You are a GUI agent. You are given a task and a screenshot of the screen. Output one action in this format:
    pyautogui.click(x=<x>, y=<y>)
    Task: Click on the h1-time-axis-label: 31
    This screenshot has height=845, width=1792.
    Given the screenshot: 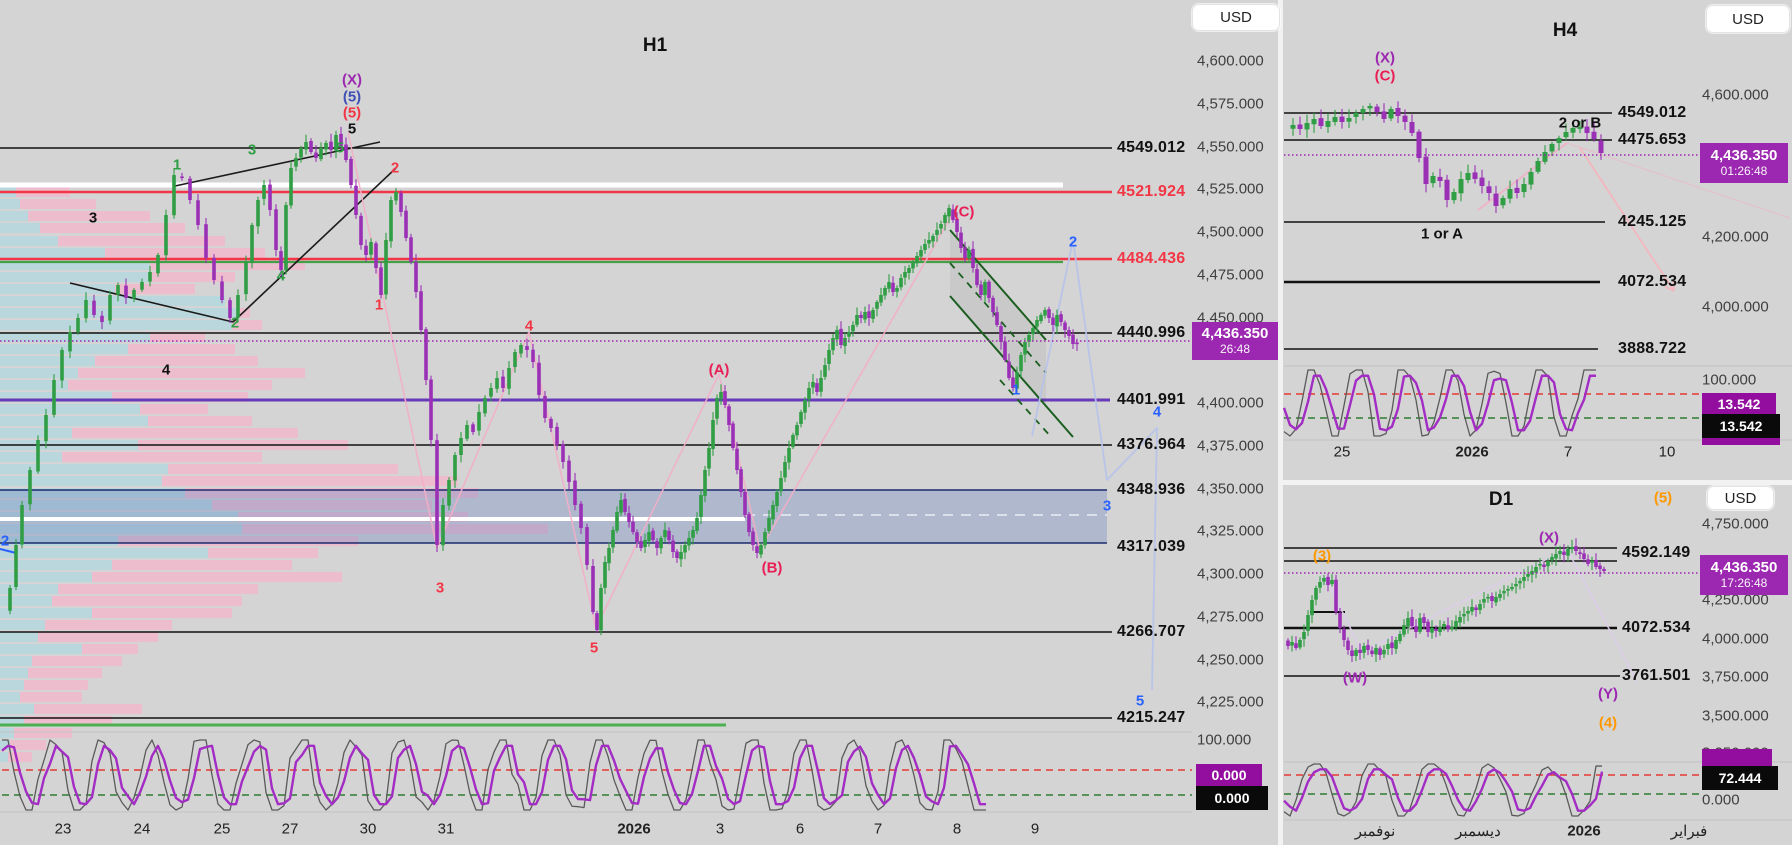 What is the action you would take?
    pyautogui.click(x=446, y=829)
    